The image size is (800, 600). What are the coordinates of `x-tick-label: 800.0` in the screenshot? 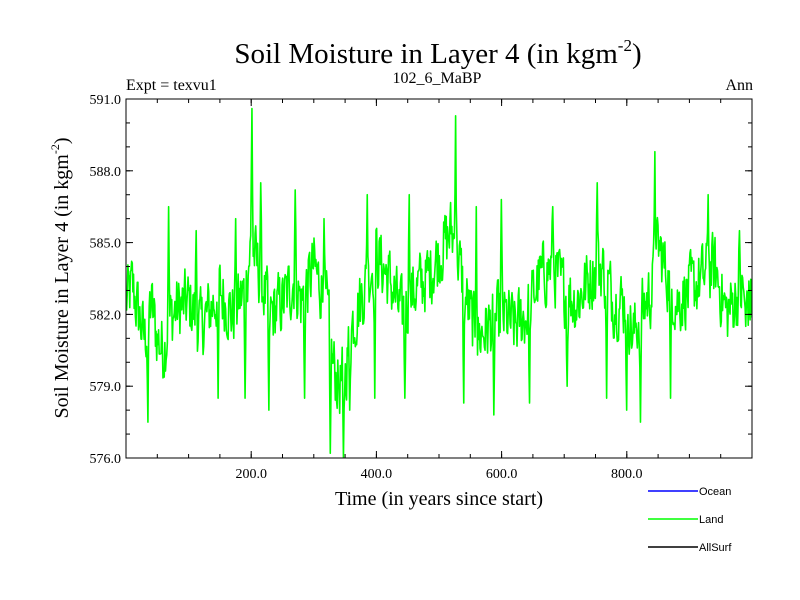 It's located at (627, 474).